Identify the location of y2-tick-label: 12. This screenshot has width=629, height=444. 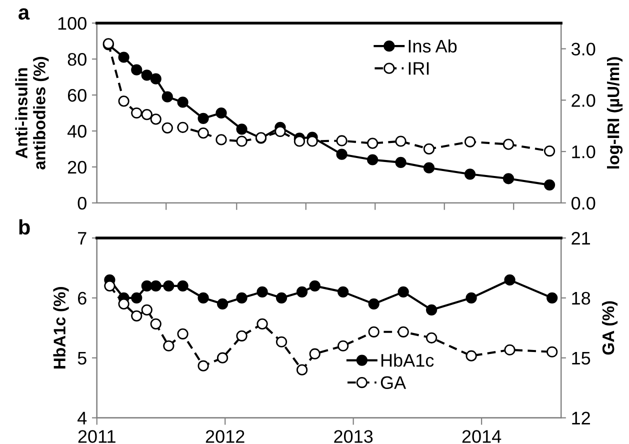
(581, 418).